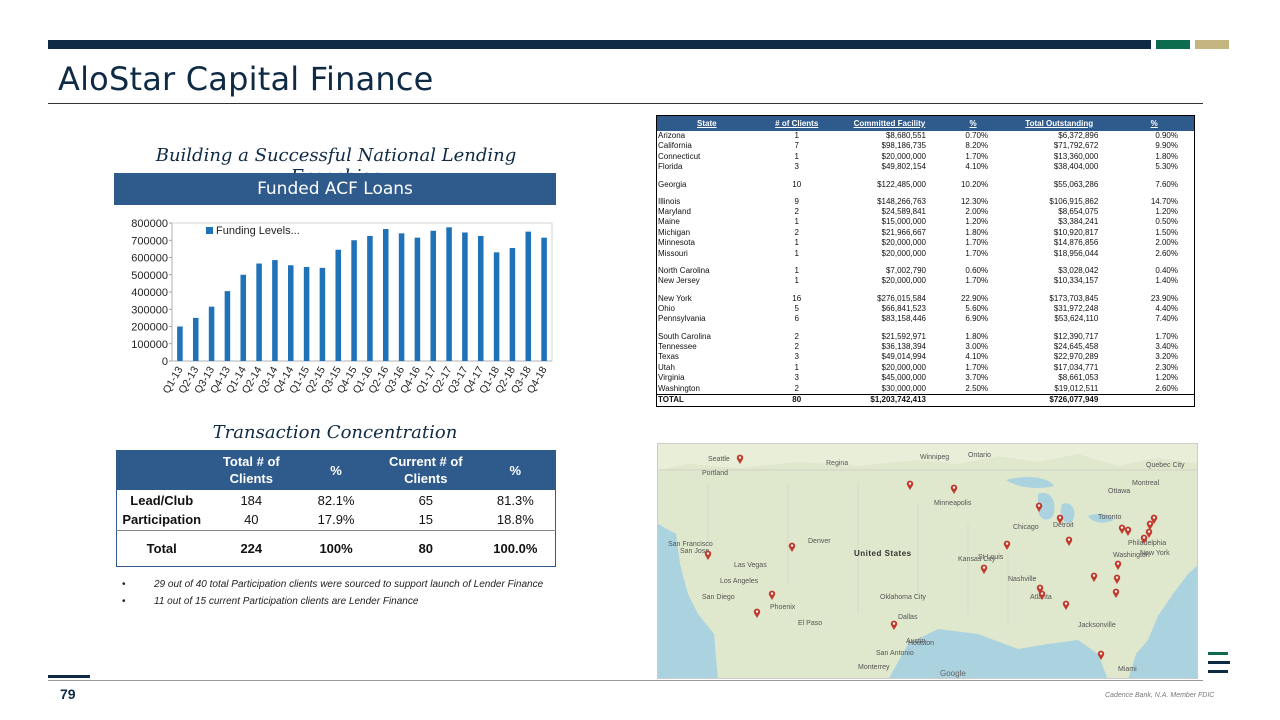 Image resolution: width=1280 pixels, height=720 pixels. Describe the element at coordinates (935, 457) in the screenshot. I see `map-place-label: Winnipeg` at that location.